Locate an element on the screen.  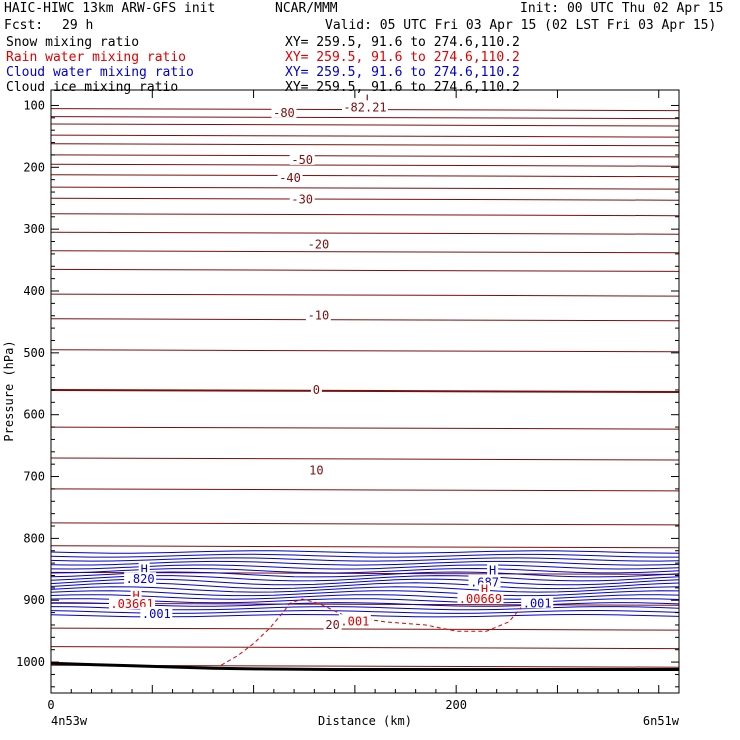
isotherm-label: 0 is located at coordinates (316, 390).